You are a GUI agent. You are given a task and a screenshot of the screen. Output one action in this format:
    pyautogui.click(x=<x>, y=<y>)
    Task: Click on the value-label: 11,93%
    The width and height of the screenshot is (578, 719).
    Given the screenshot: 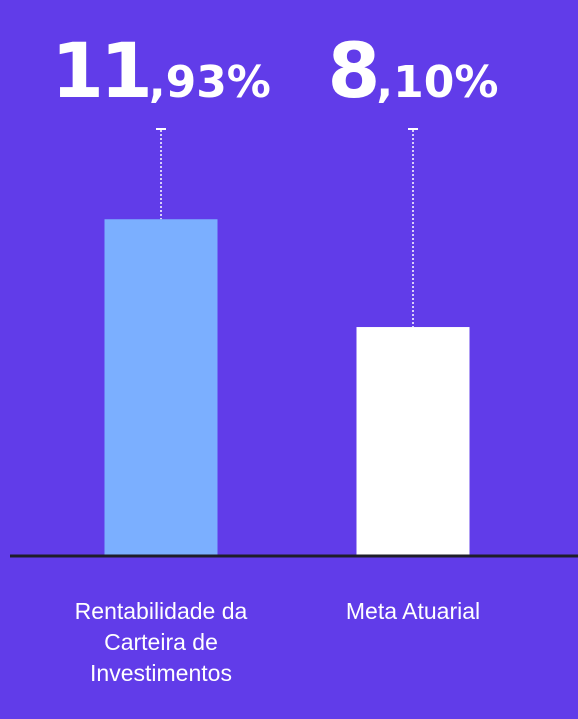 What is the action you would take?
    pyautogui.click(x=161, y=70)
    